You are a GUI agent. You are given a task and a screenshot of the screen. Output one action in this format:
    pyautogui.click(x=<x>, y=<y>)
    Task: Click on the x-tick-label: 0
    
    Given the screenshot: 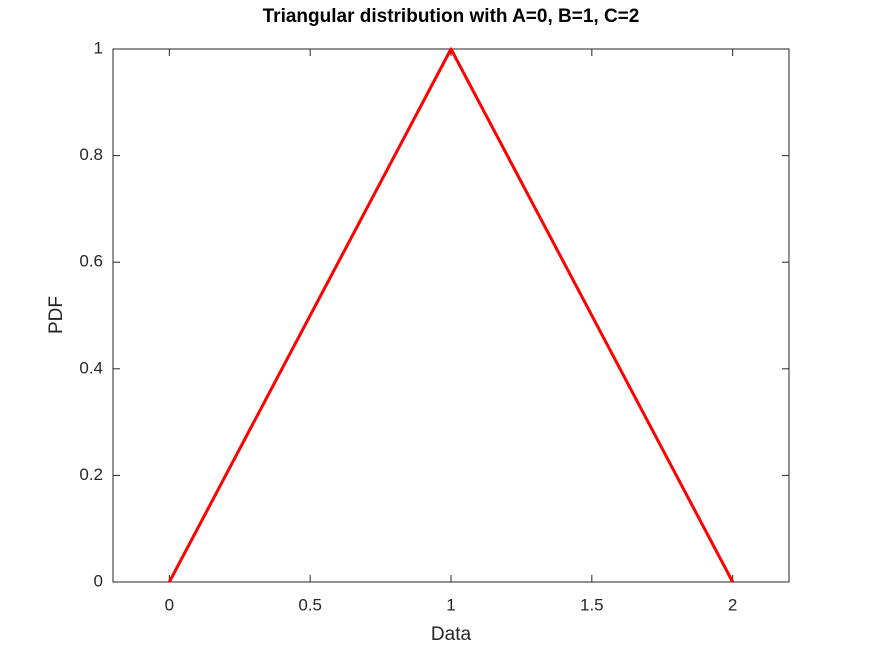 What is the action you would take?
    pyautogui.click(x=169, y=604)
    